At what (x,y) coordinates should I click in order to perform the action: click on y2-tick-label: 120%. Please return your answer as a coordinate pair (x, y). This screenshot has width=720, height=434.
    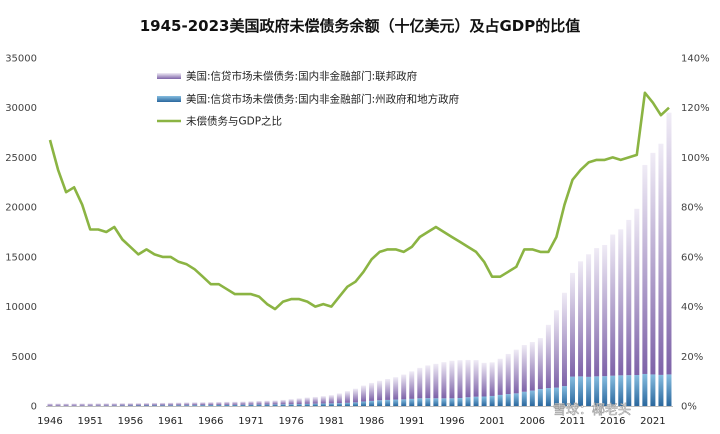
    Looking at the image, I should click on (695, 108).